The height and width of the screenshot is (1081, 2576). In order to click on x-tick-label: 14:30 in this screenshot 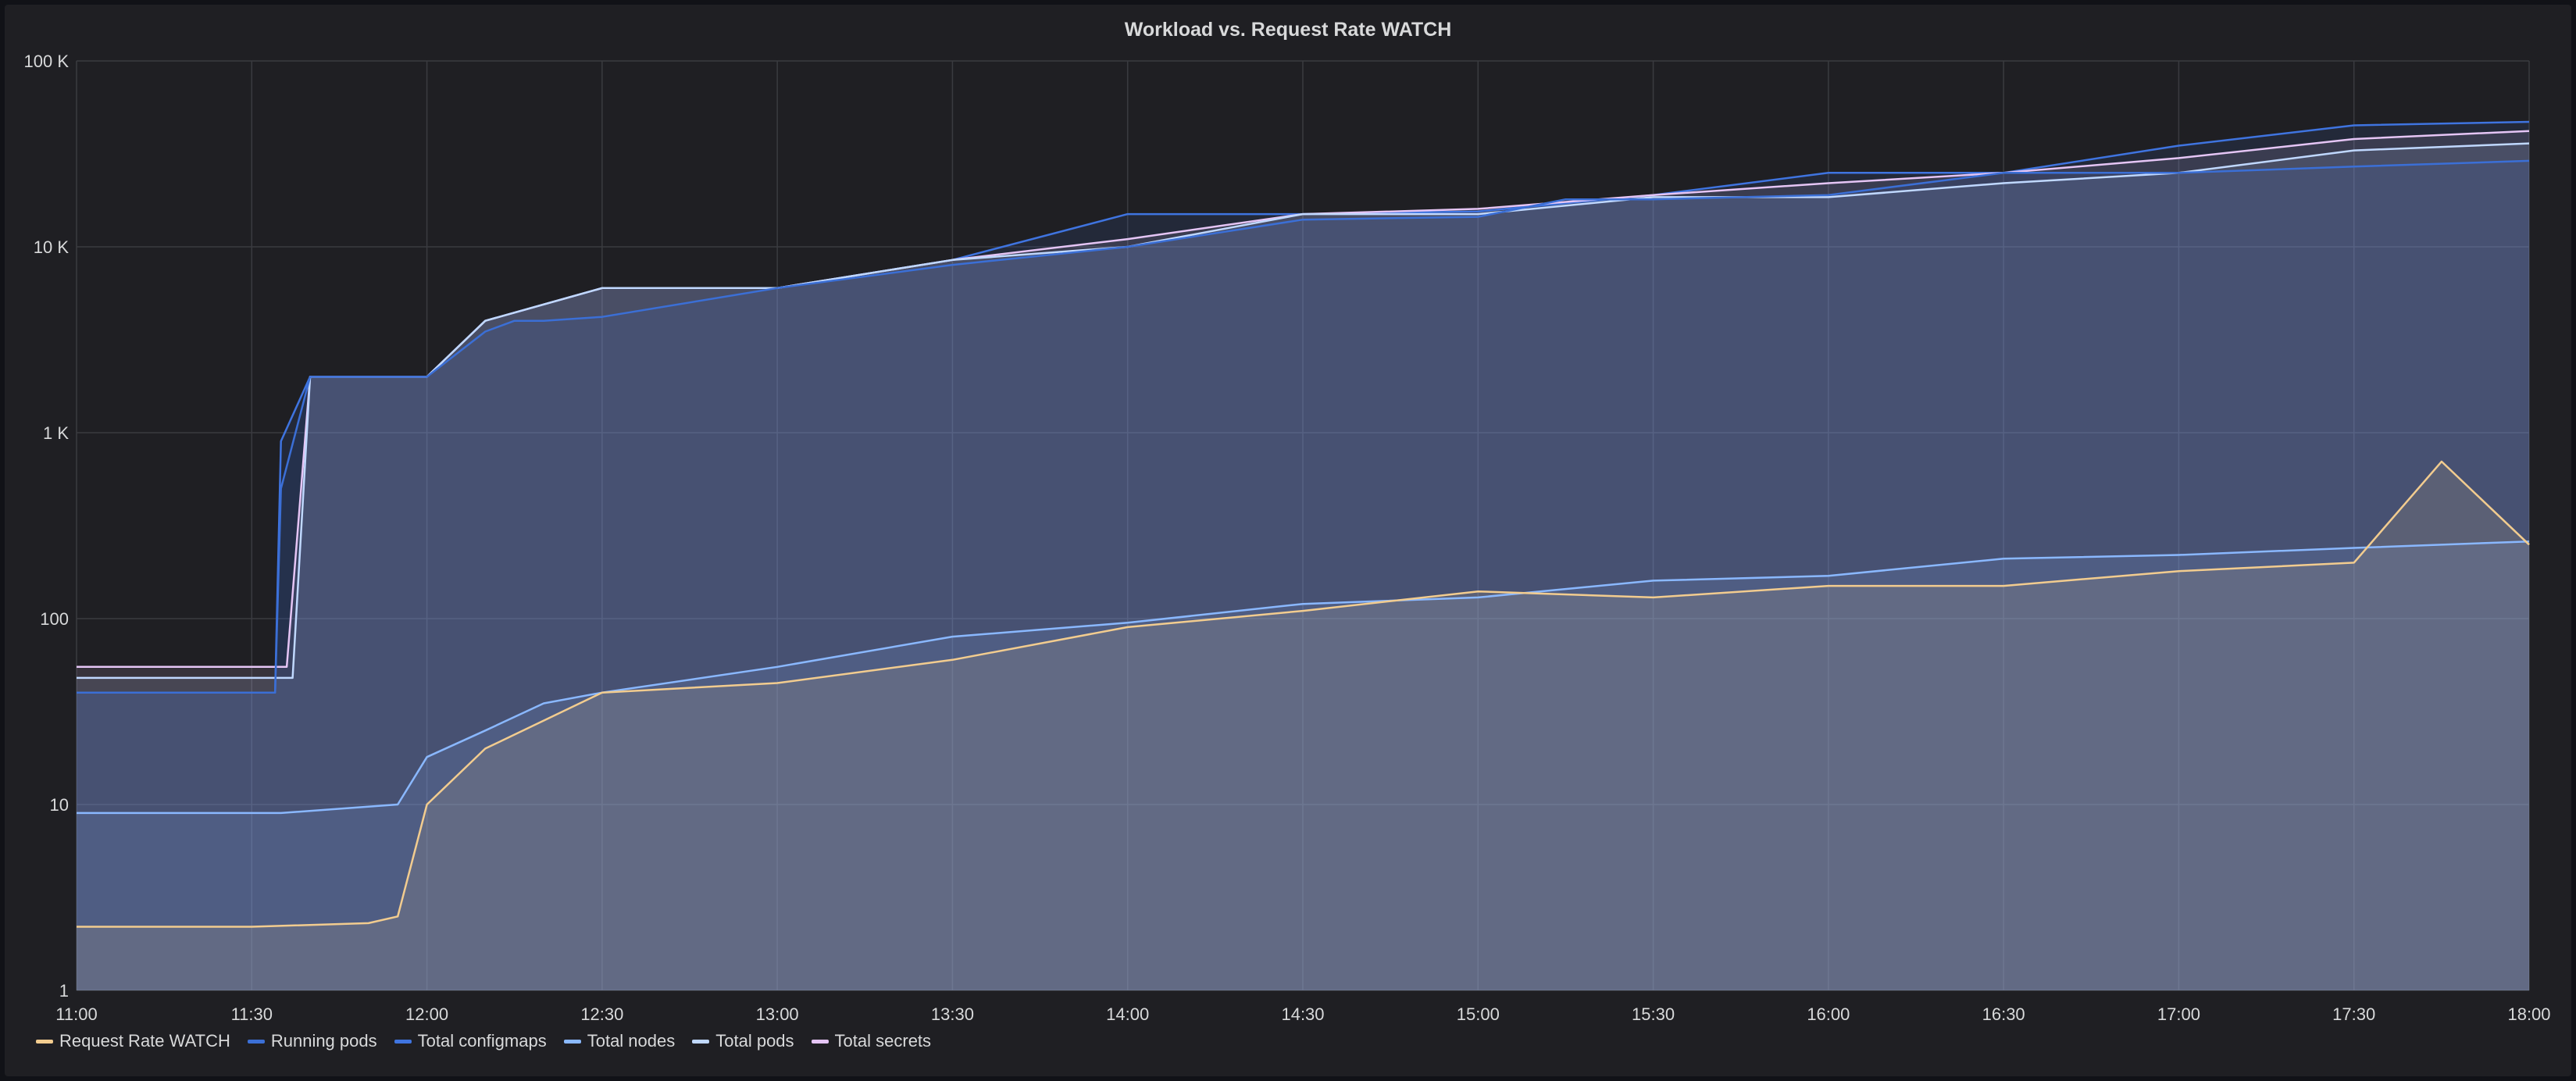, I will do `click(1302, 1014)`.